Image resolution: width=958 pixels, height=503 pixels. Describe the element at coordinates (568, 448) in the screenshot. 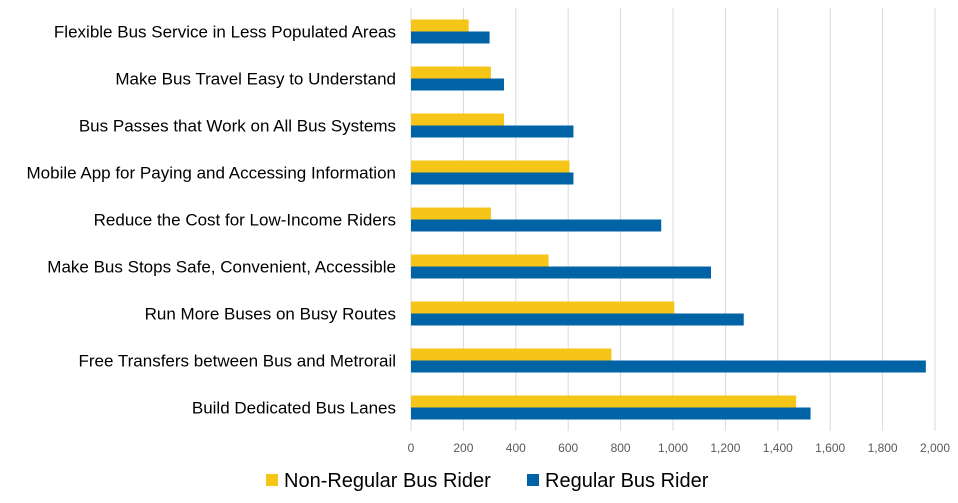

I see `x-tick-label: 600` at that location.